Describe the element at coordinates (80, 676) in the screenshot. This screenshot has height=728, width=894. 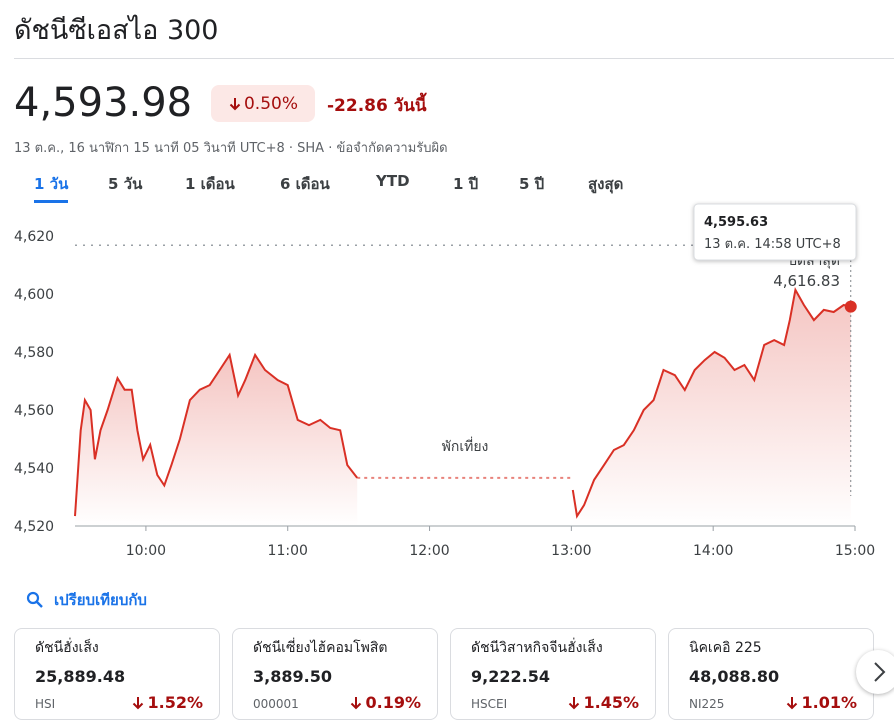
I see `card-value: 25,889.48` at that location.